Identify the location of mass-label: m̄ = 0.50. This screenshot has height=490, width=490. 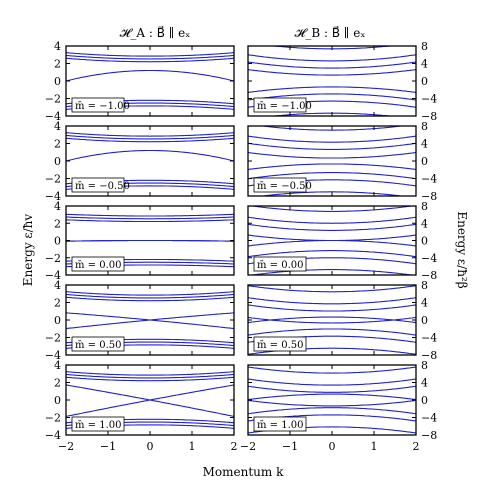
(98, 345).